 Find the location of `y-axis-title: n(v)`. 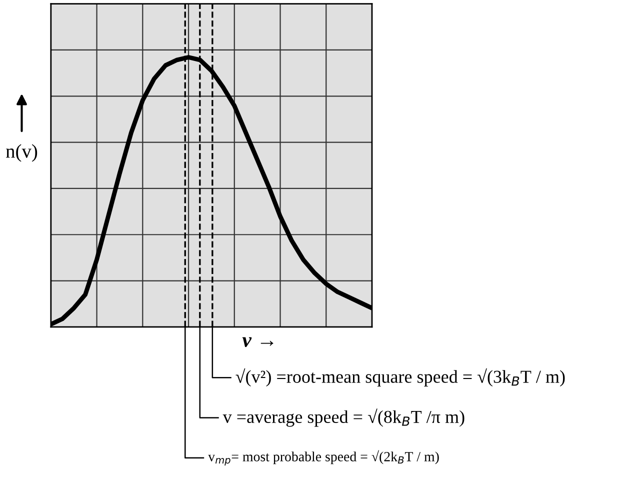

y-axis-title: n(v) is located at coordinates (22, 153).